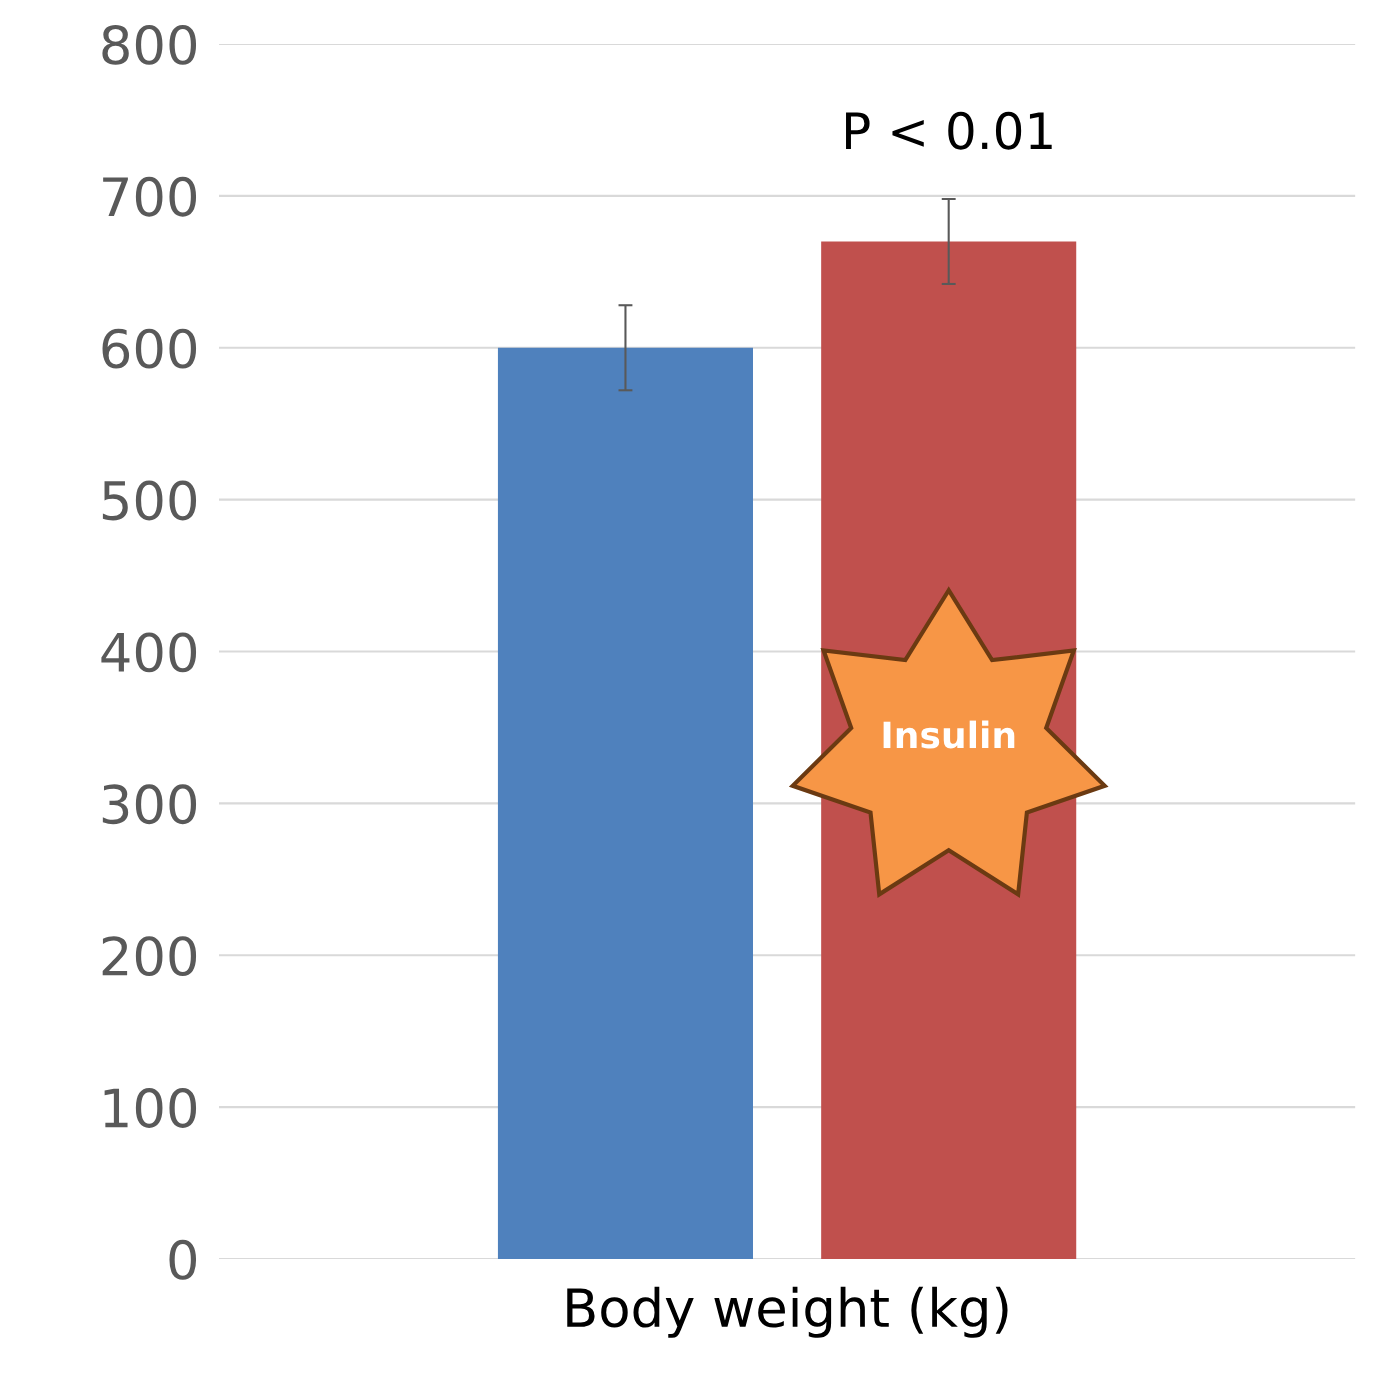 The width and height of the screenshot is (1380, 1393). Describe the element at coordinates (149, 44) in the screenshot. I see `y-tick-label: 800` at that location.